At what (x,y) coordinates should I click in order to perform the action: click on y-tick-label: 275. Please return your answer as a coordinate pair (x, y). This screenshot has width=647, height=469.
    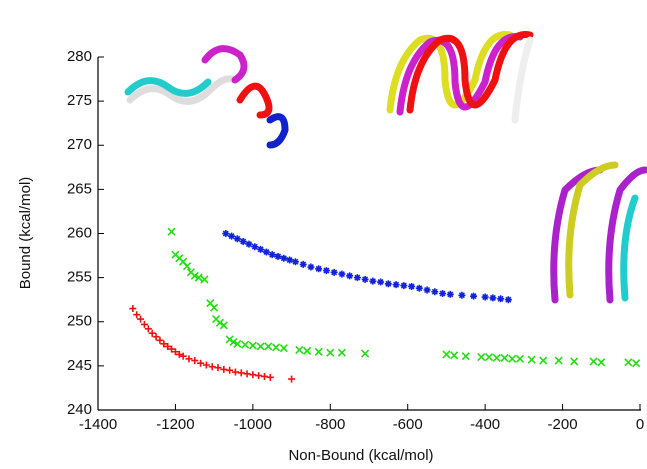
    Looking at the image, I should click on (79, 100).